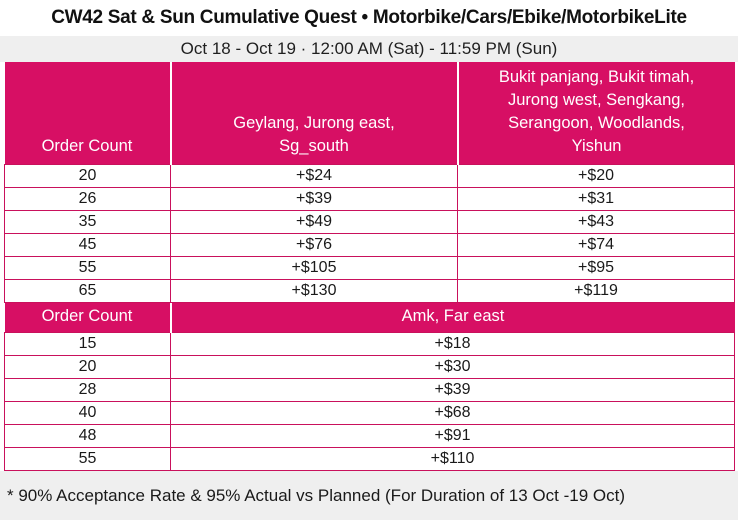 The image size is (738, 520). Describe the element at coordinates (314, 291) in the screenshot. I see `bonus-amount-cell: +$130` at that location.